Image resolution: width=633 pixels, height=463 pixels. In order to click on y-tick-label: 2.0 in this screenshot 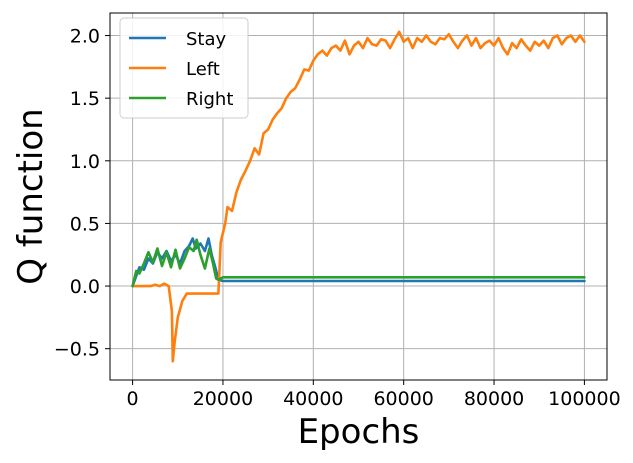, I will do `click(85, 37)`.